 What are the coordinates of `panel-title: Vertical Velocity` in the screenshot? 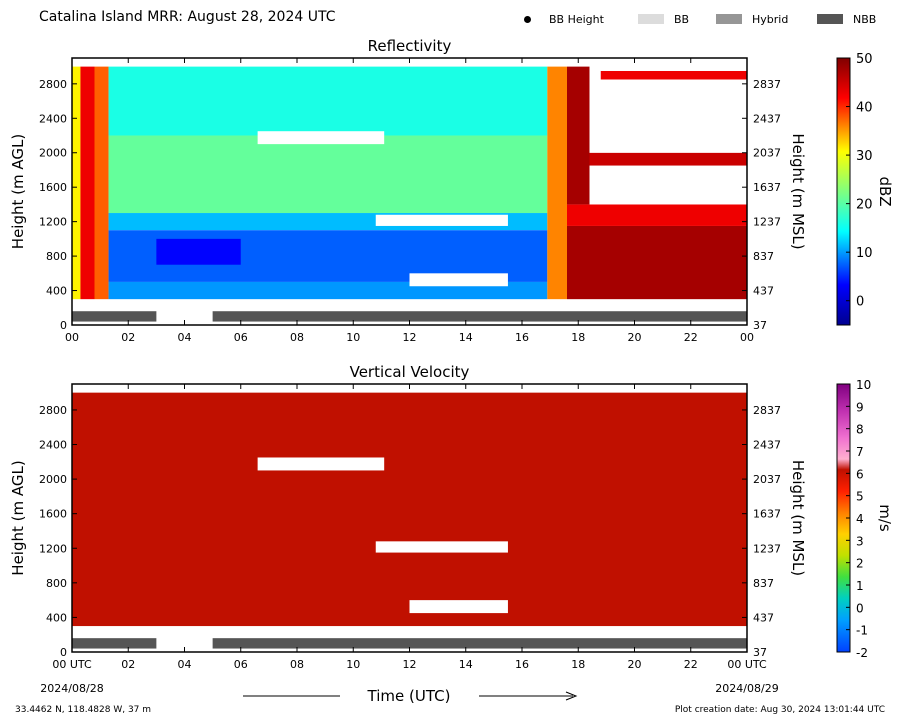 It's located at (410, 372).